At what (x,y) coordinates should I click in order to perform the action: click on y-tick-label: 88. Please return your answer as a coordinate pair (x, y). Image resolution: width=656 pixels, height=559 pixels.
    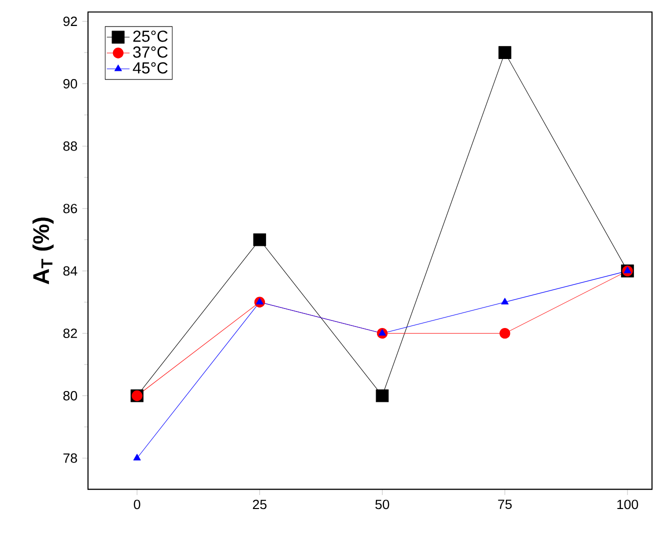
    Looking at the image, I should click on (70, 147).